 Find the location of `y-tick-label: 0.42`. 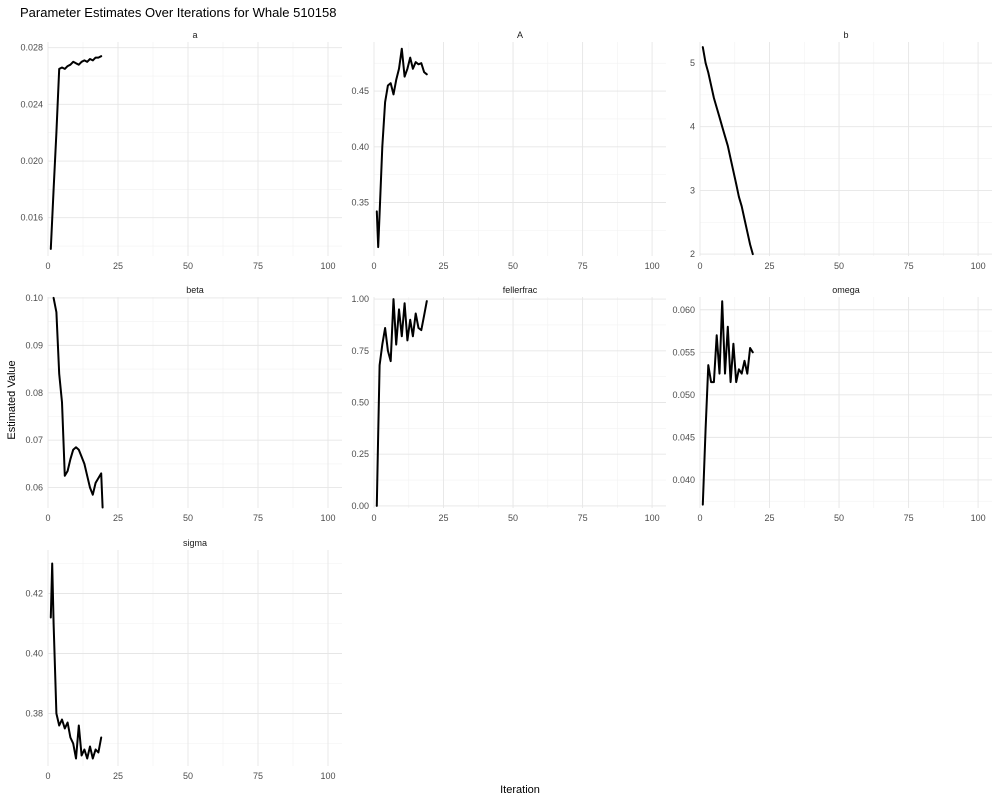

y-tick-label: 0.42 is located at coordinates (34, 594).